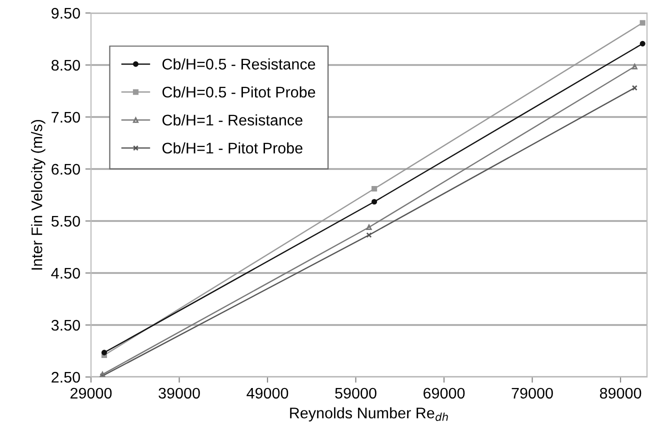 This screenshot has height=444, width=657. I want to click on x-tick-label: 49000, so click(267, 393).